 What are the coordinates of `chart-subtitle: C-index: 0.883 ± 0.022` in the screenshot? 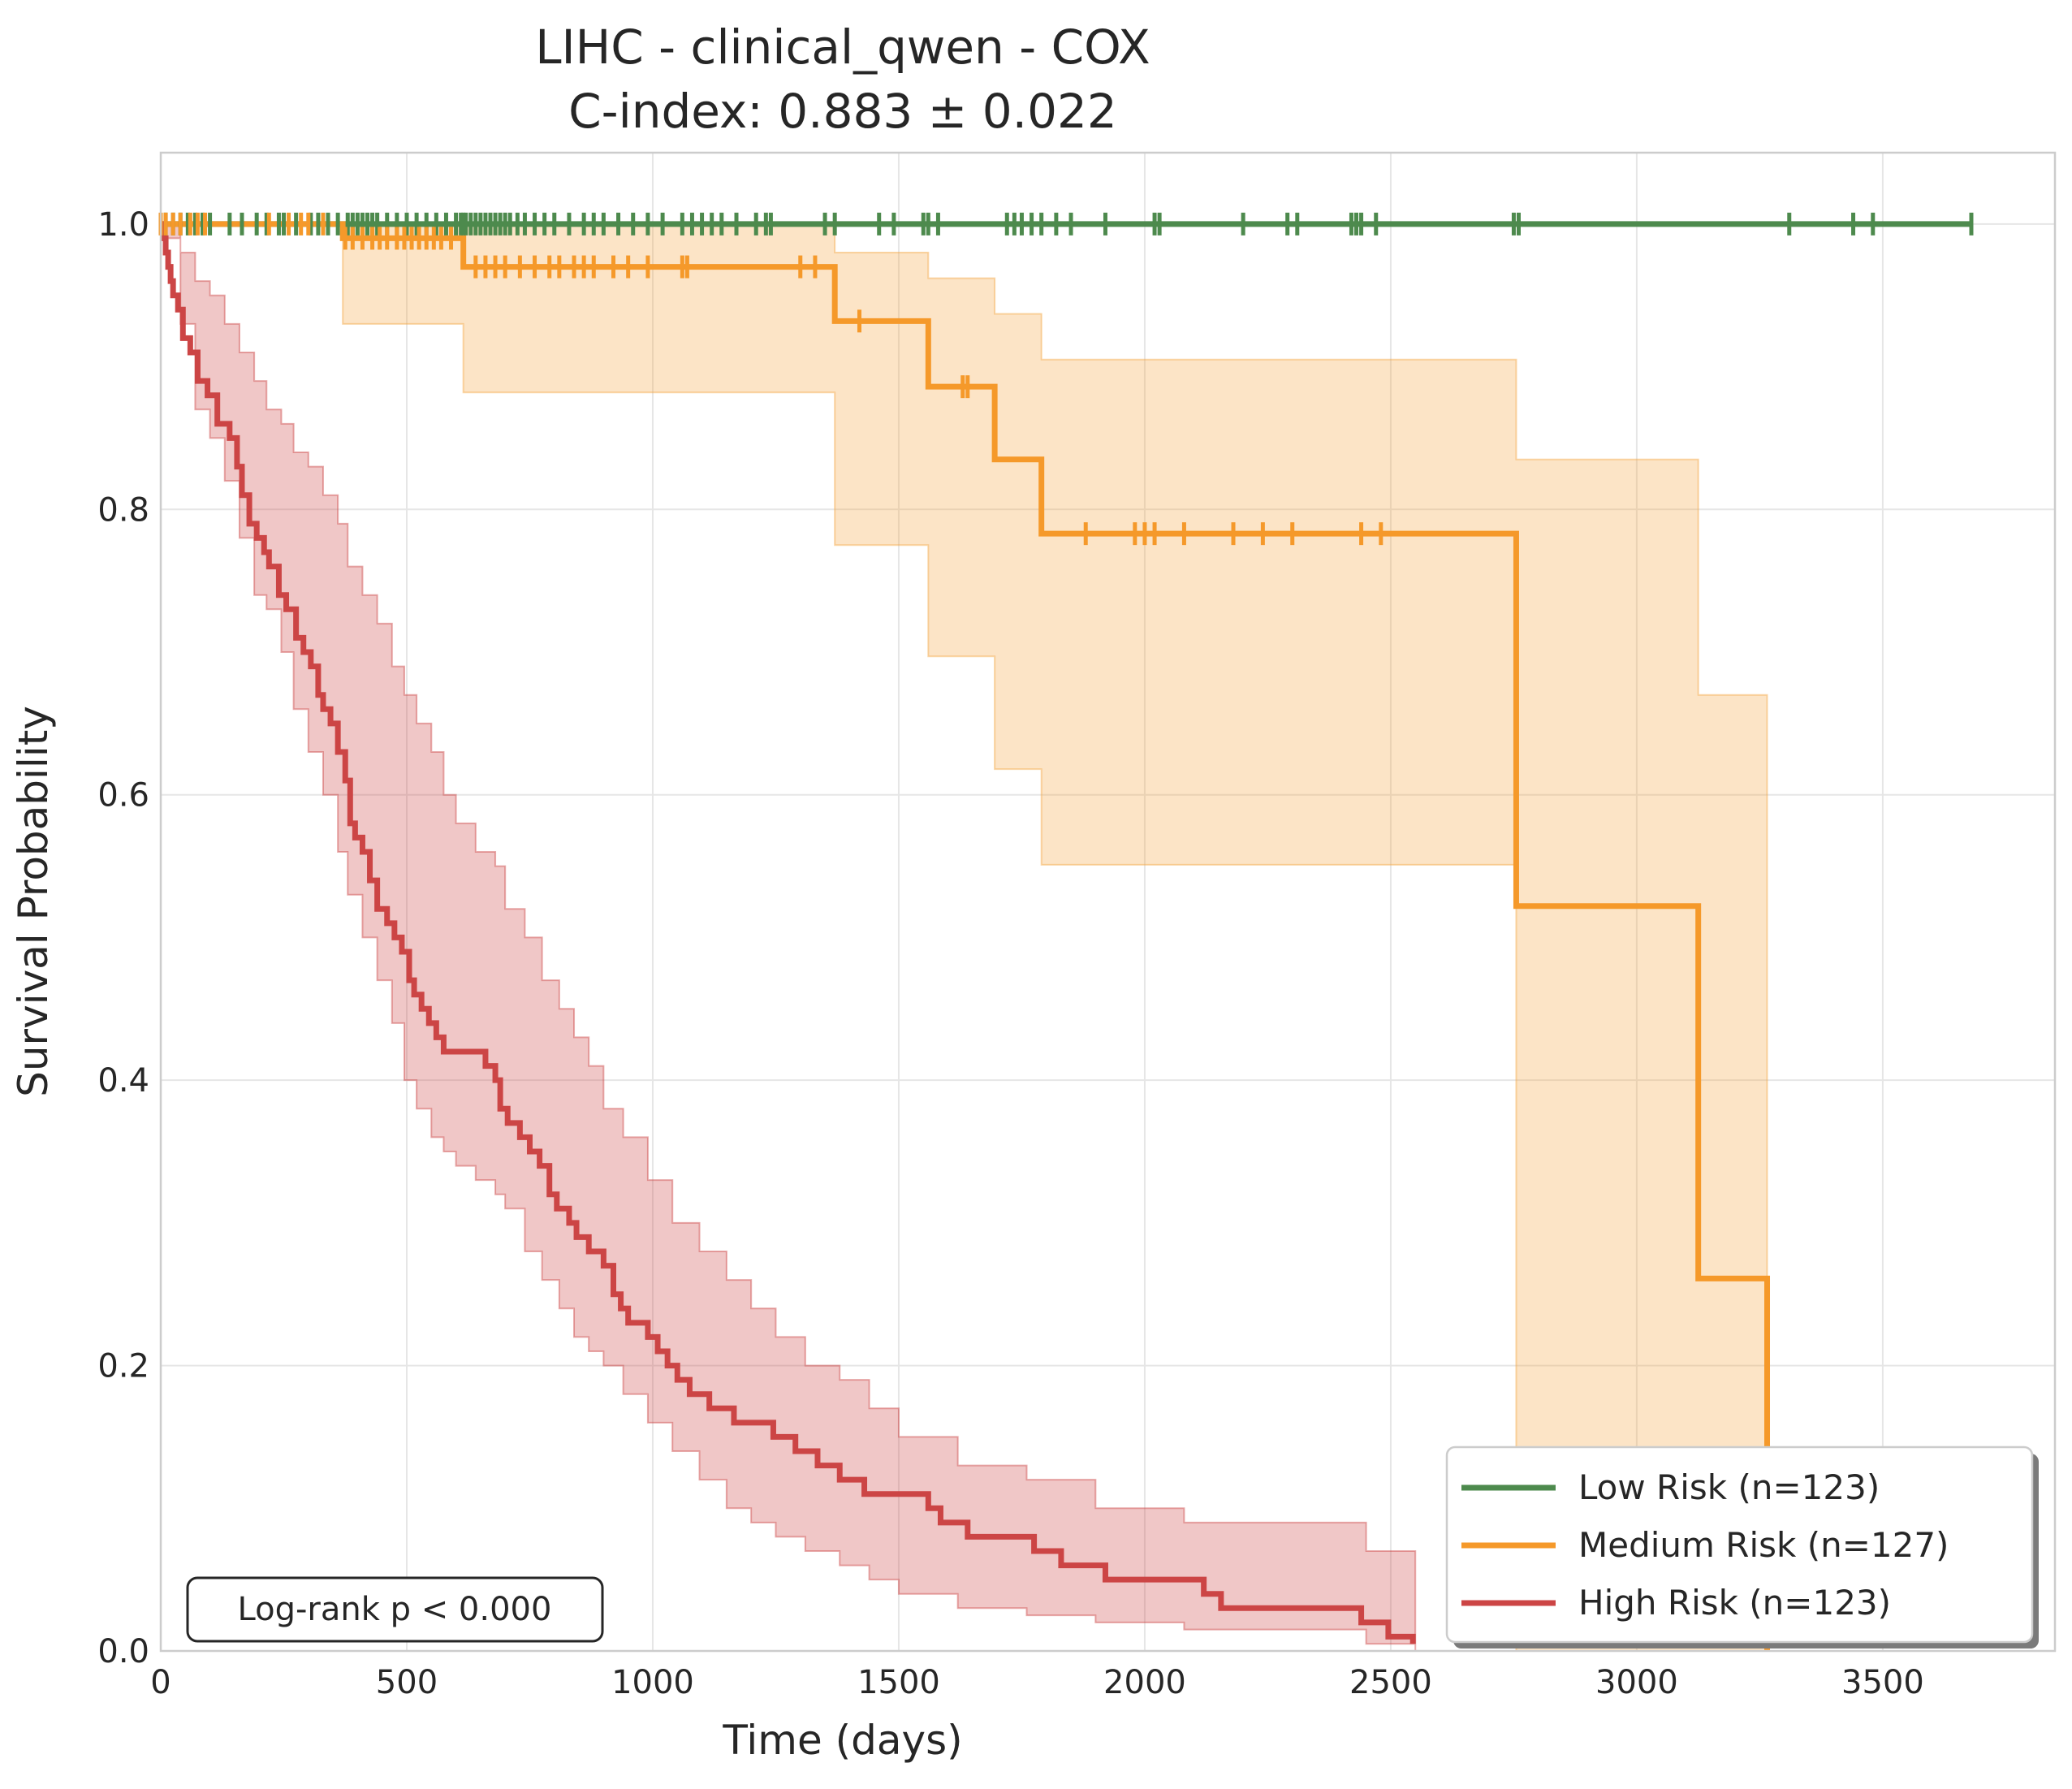 It's located at (842, 111).